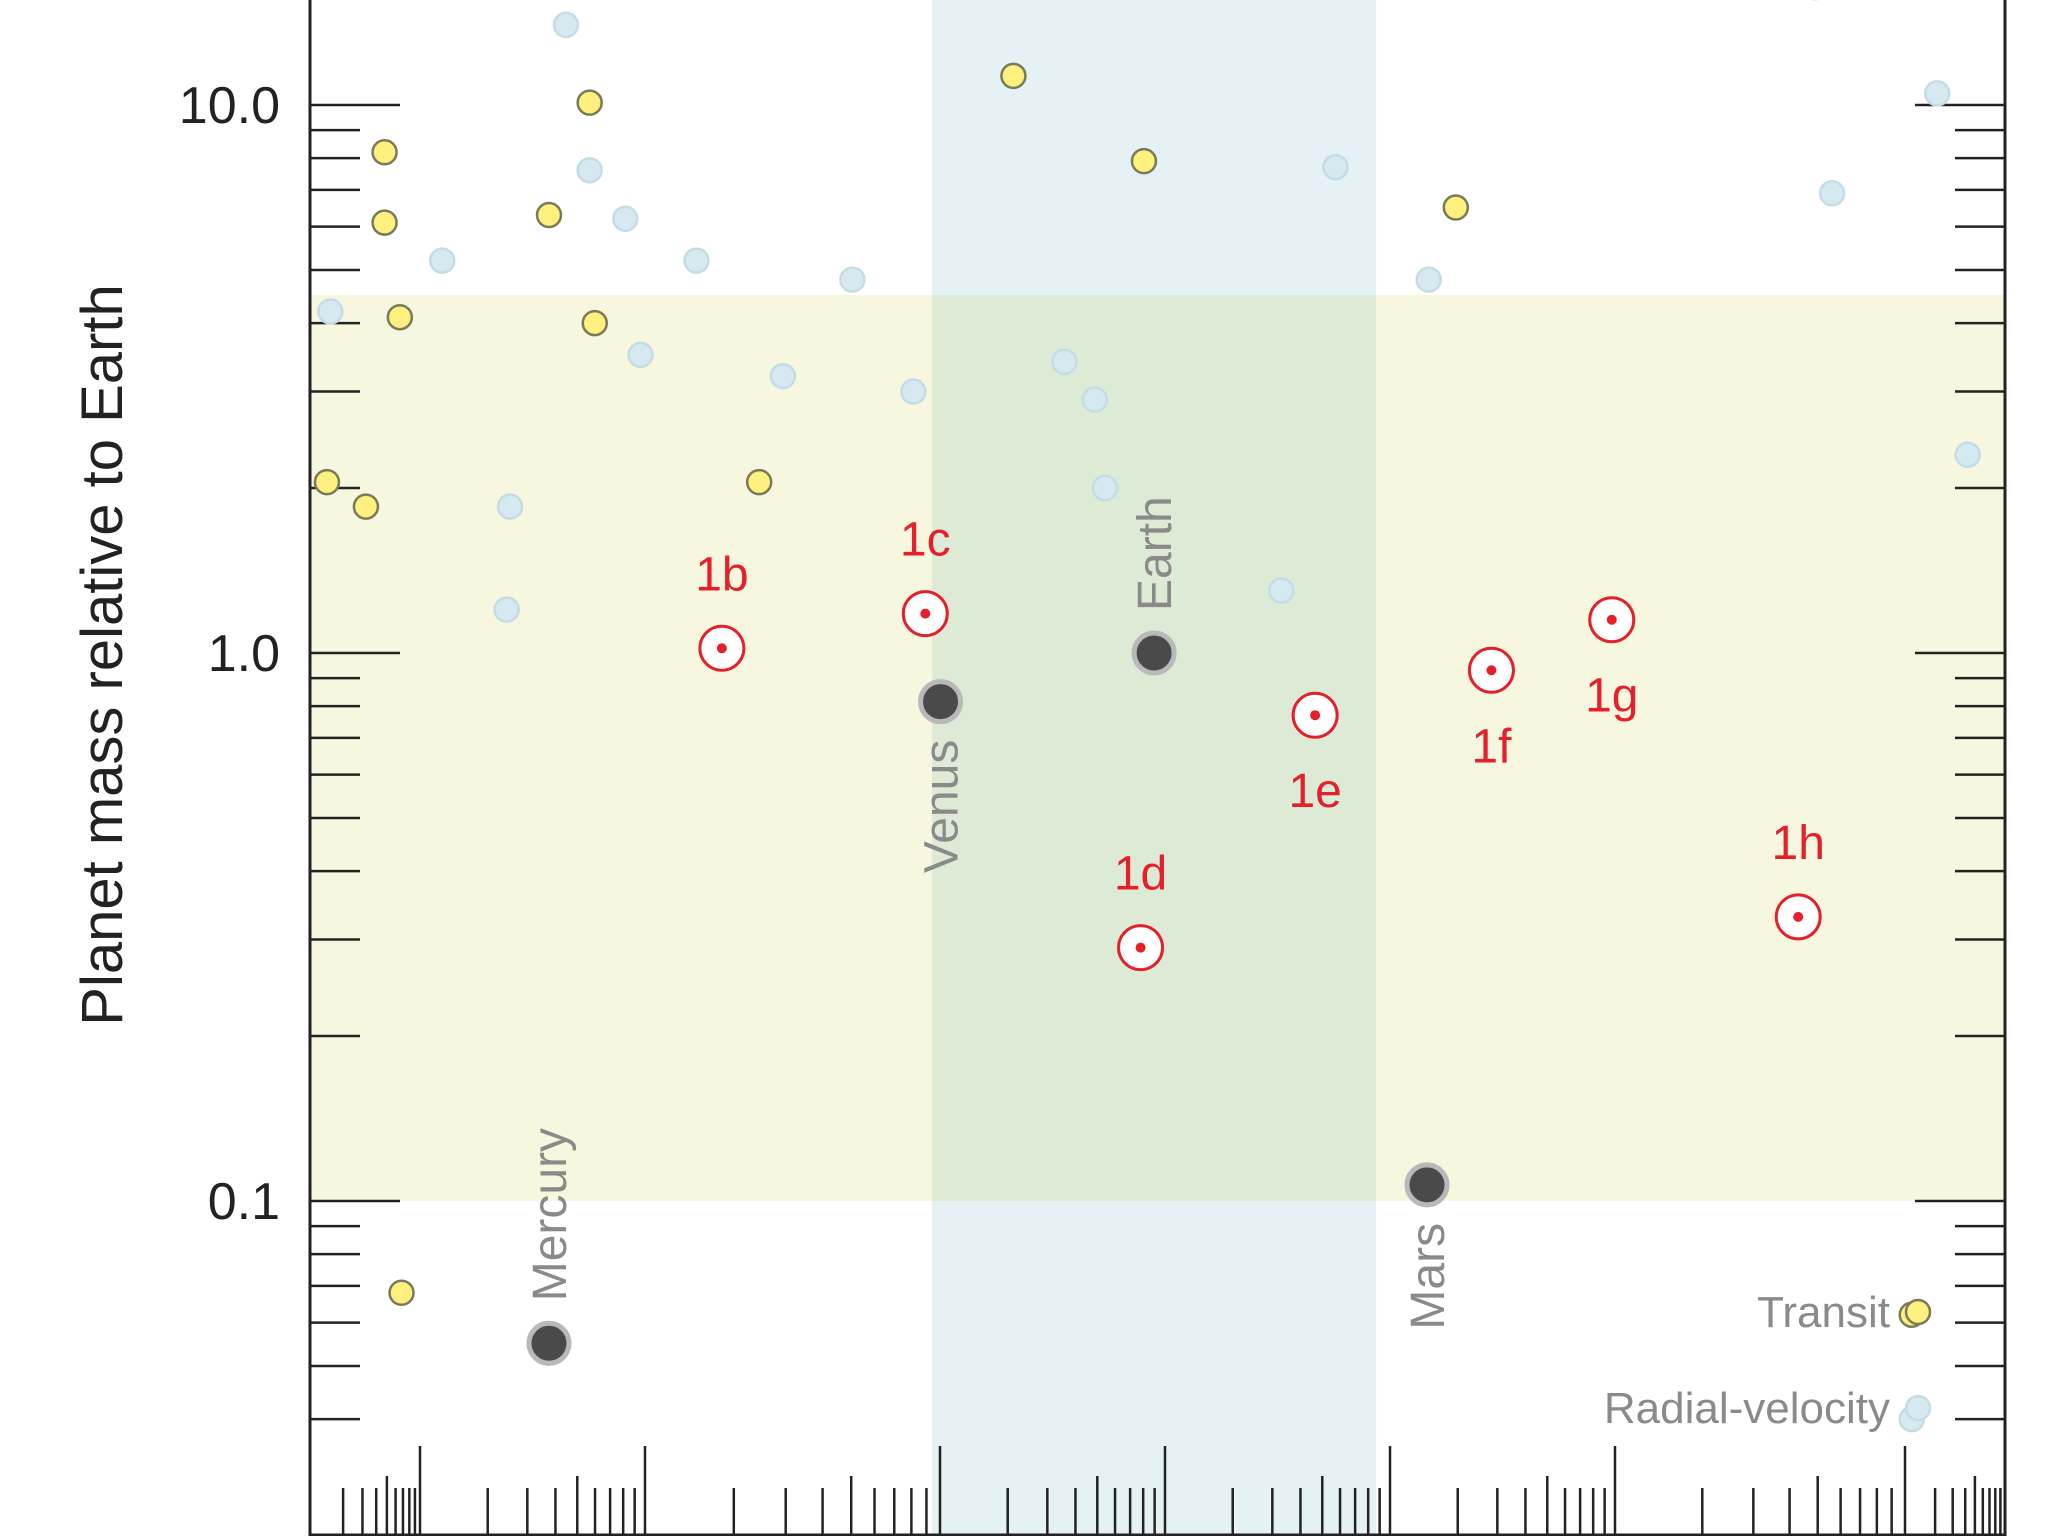 The image size is (2048, 1536). Describe the element at coordinates (102, 654) in the screenshot. I see `y-axis-title: Planet mass relative to Earth` at that location.